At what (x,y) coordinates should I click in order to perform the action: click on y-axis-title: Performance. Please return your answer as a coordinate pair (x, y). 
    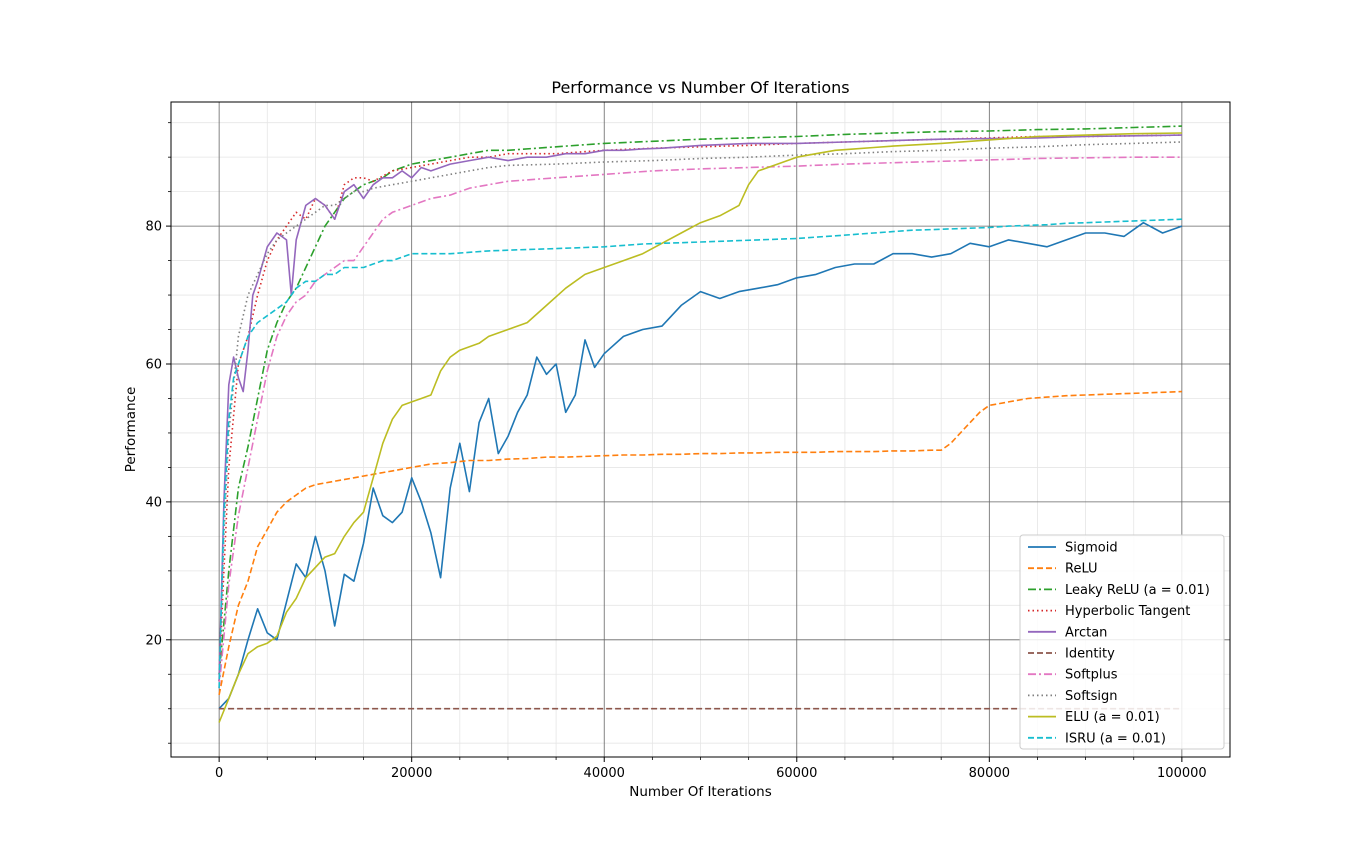
    Looking at the image, I should click on (131, 430).